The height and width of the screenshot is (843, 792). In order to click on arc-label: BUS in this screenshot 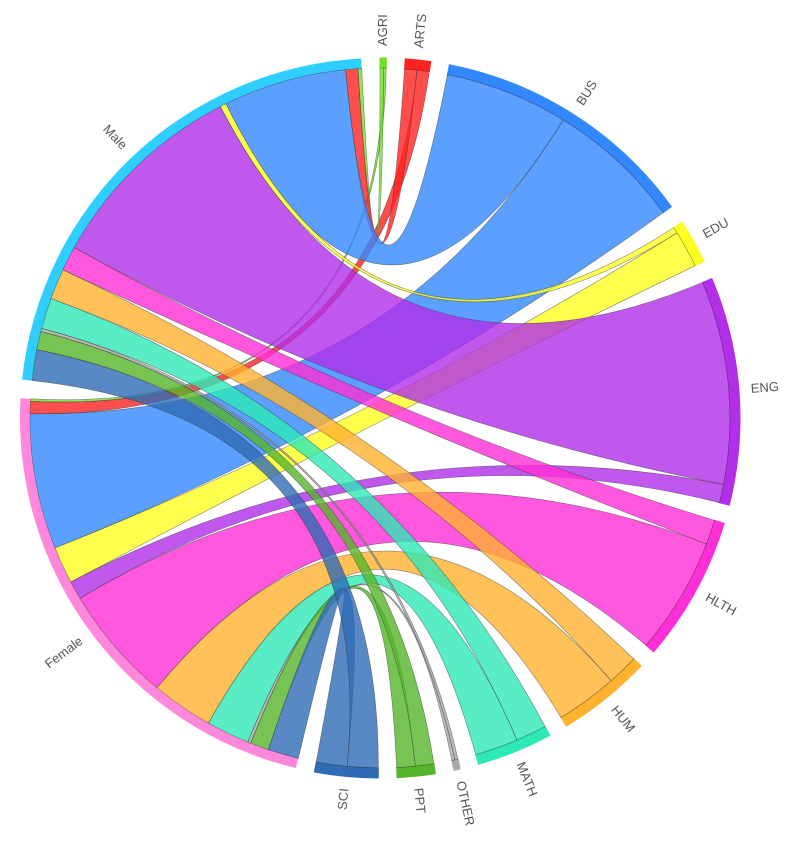, I will do `click(586, 92)`.